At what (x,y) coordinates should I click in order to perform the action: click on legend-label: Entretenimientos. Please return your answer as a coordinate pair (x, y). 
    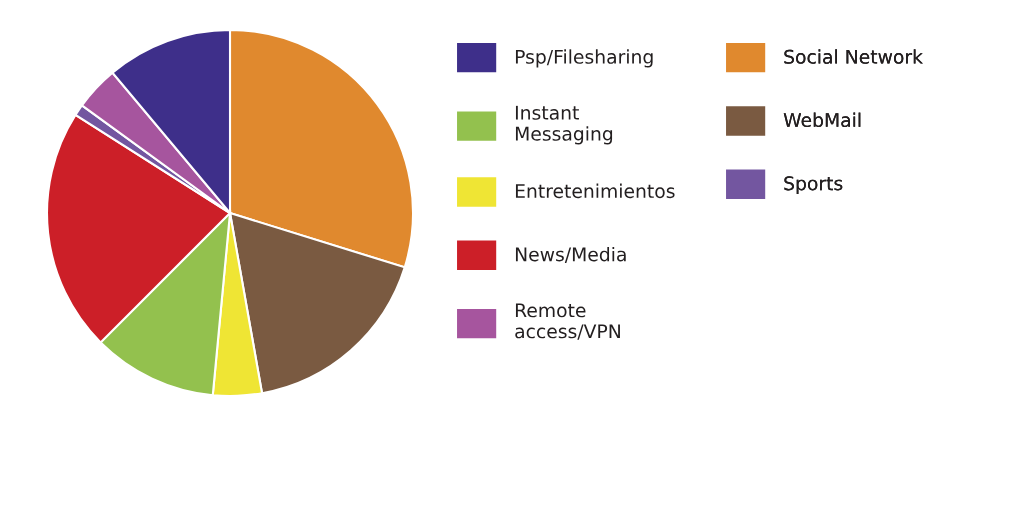
    Looking at the image, I should click on (595, 191).